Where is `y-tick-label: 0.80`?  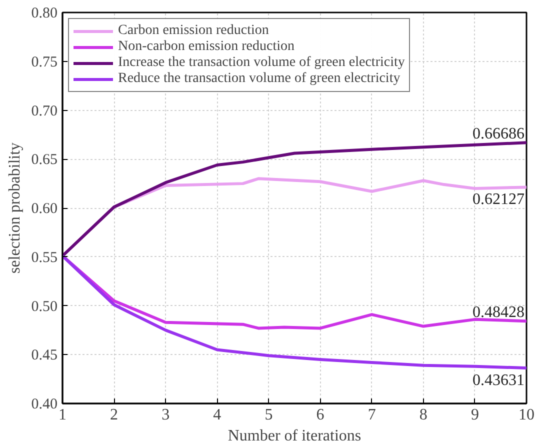
y-tick-label: 0.80 is located at coordinates (44, 14).